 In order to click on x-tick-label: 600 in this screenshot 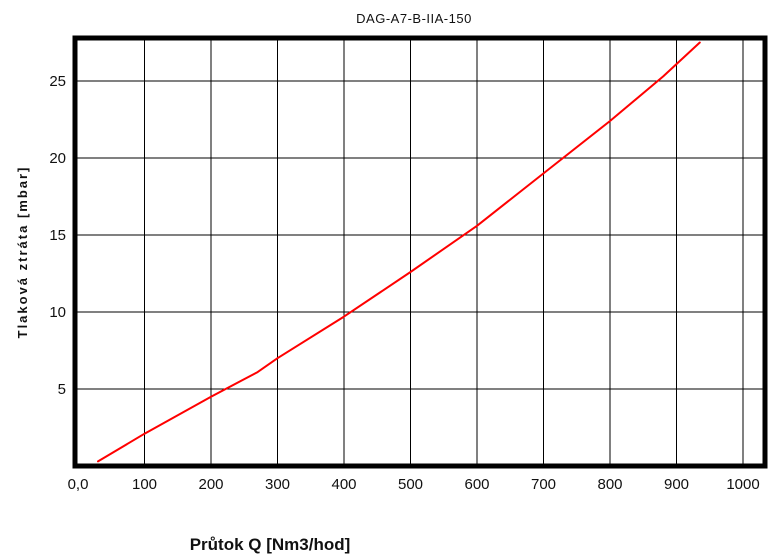, I will do `click(476, 484)`.